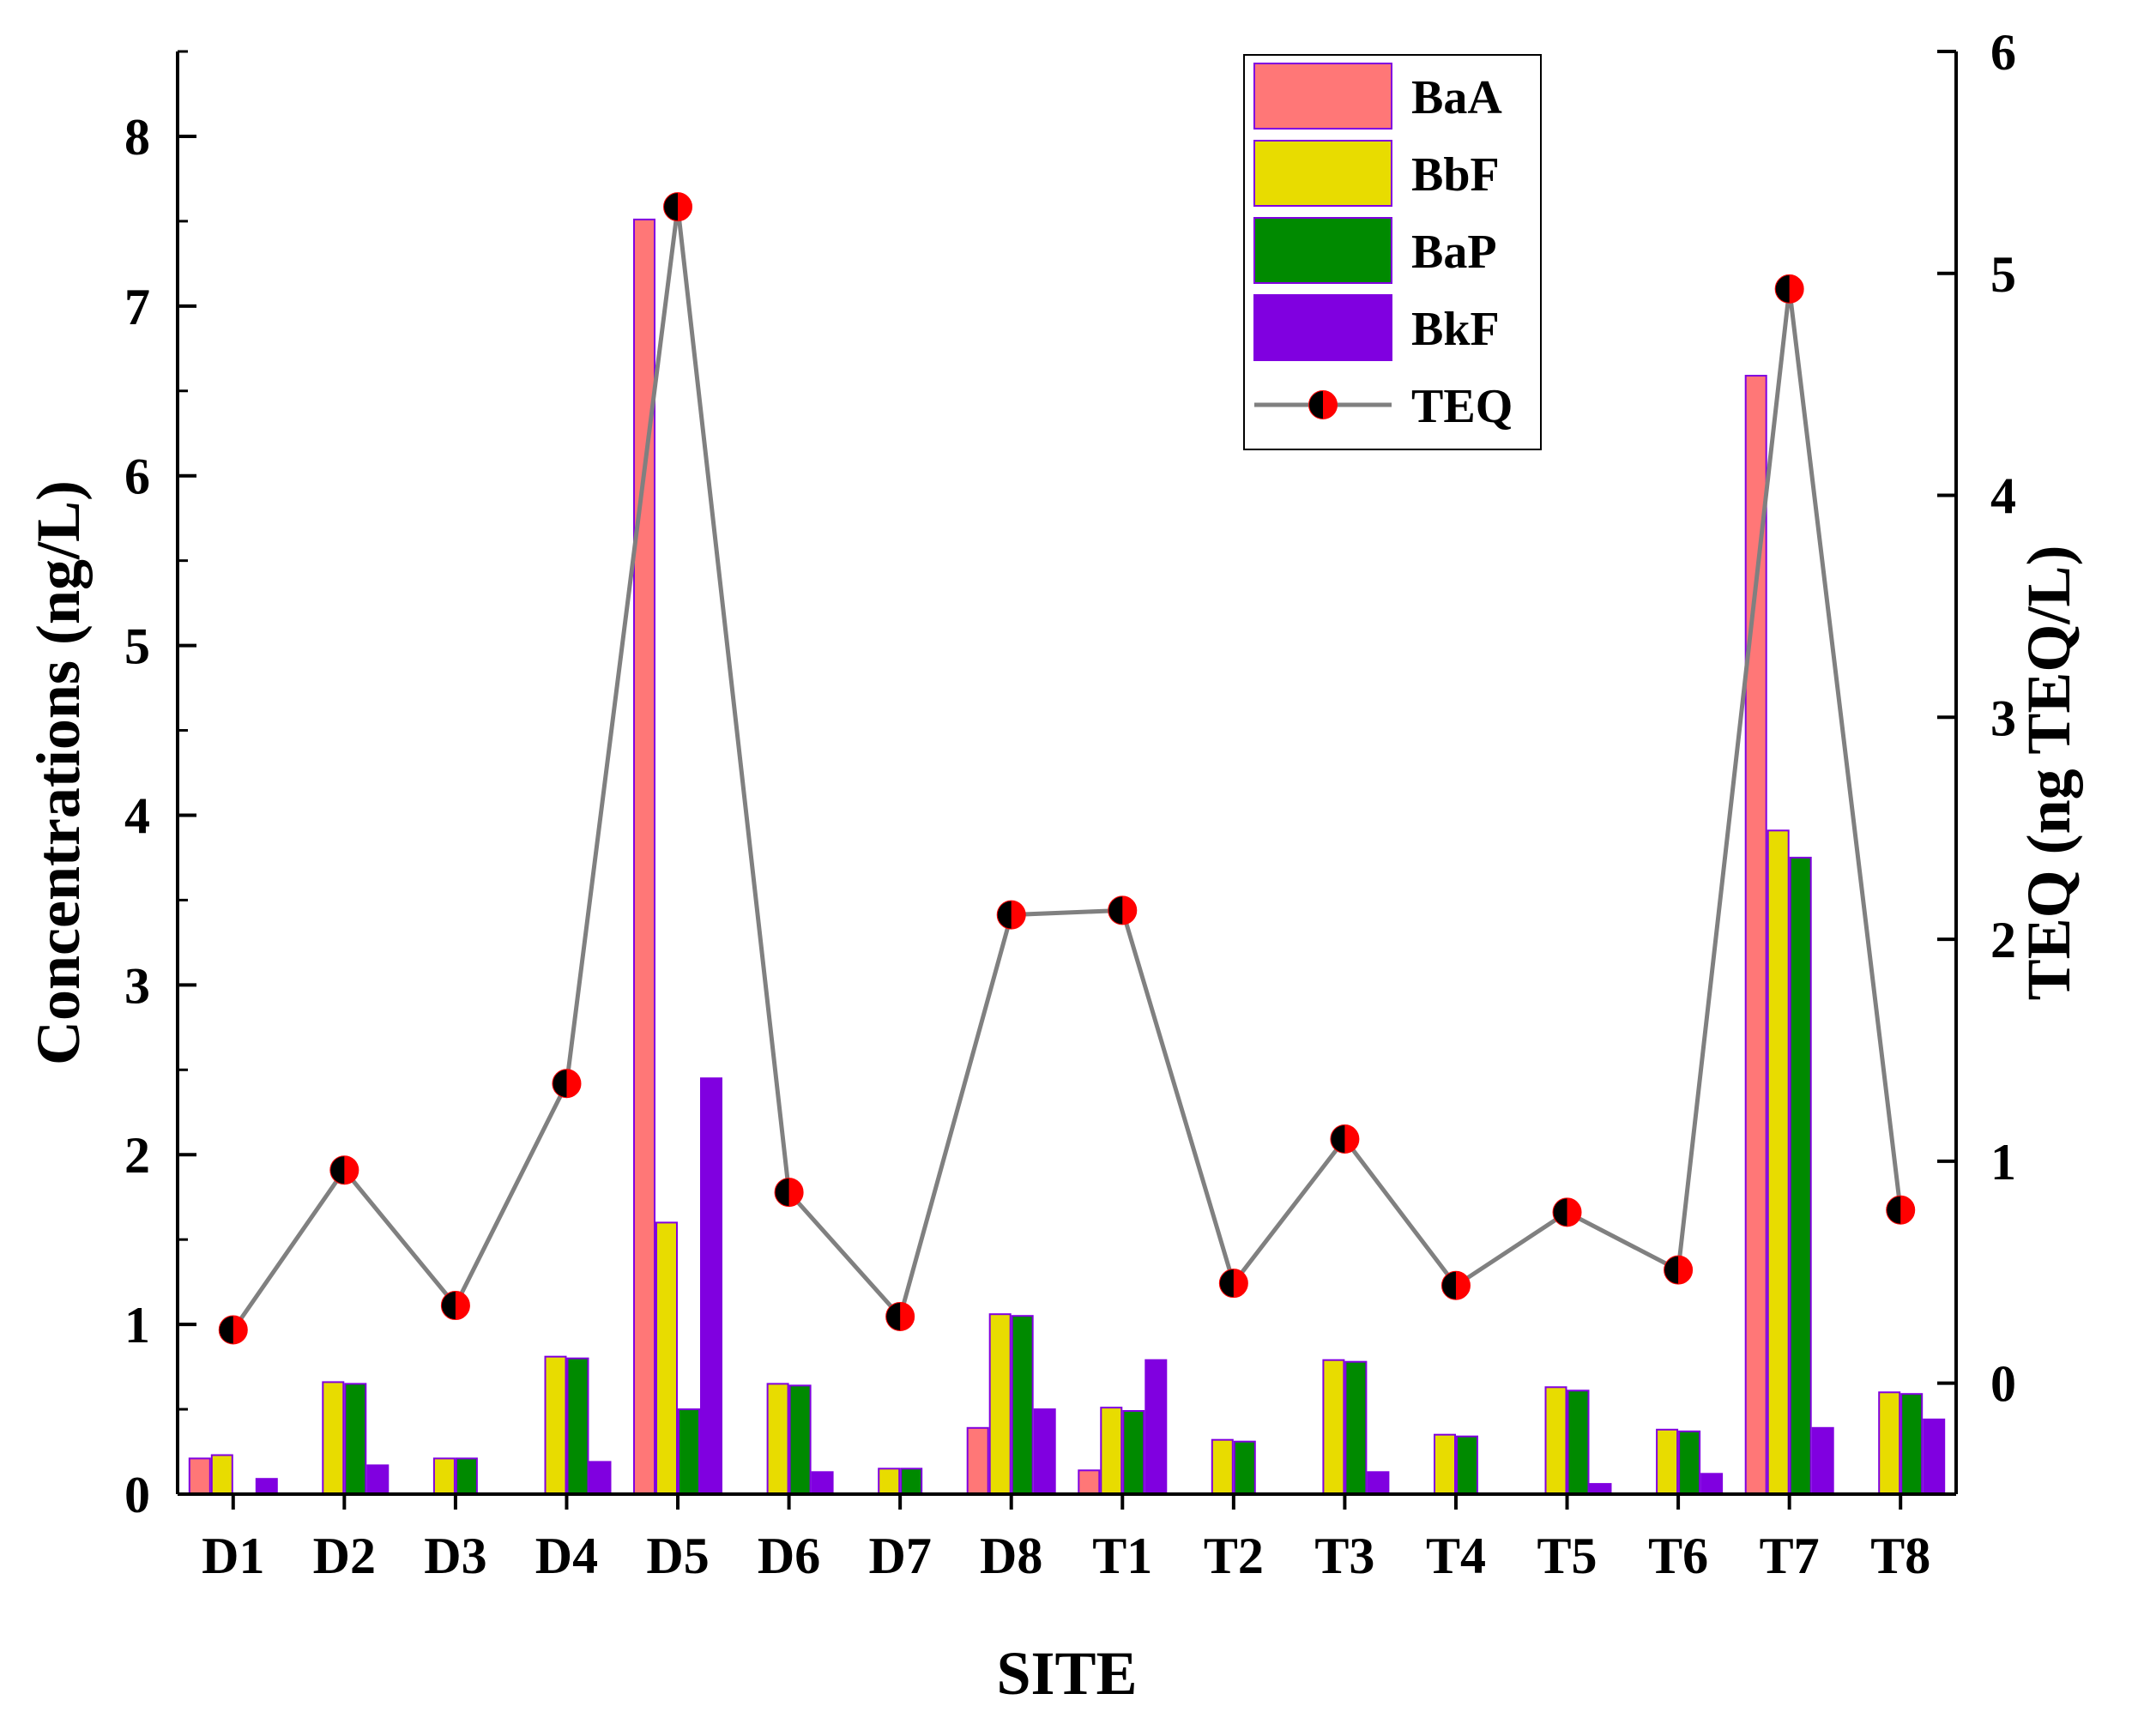 Image resolution: width=2132 pixels, height=1736 pixels. Describe the element at coordinates (1462, 406) in the screenshot. I see `legend-label-teq: TEQ` at that location.